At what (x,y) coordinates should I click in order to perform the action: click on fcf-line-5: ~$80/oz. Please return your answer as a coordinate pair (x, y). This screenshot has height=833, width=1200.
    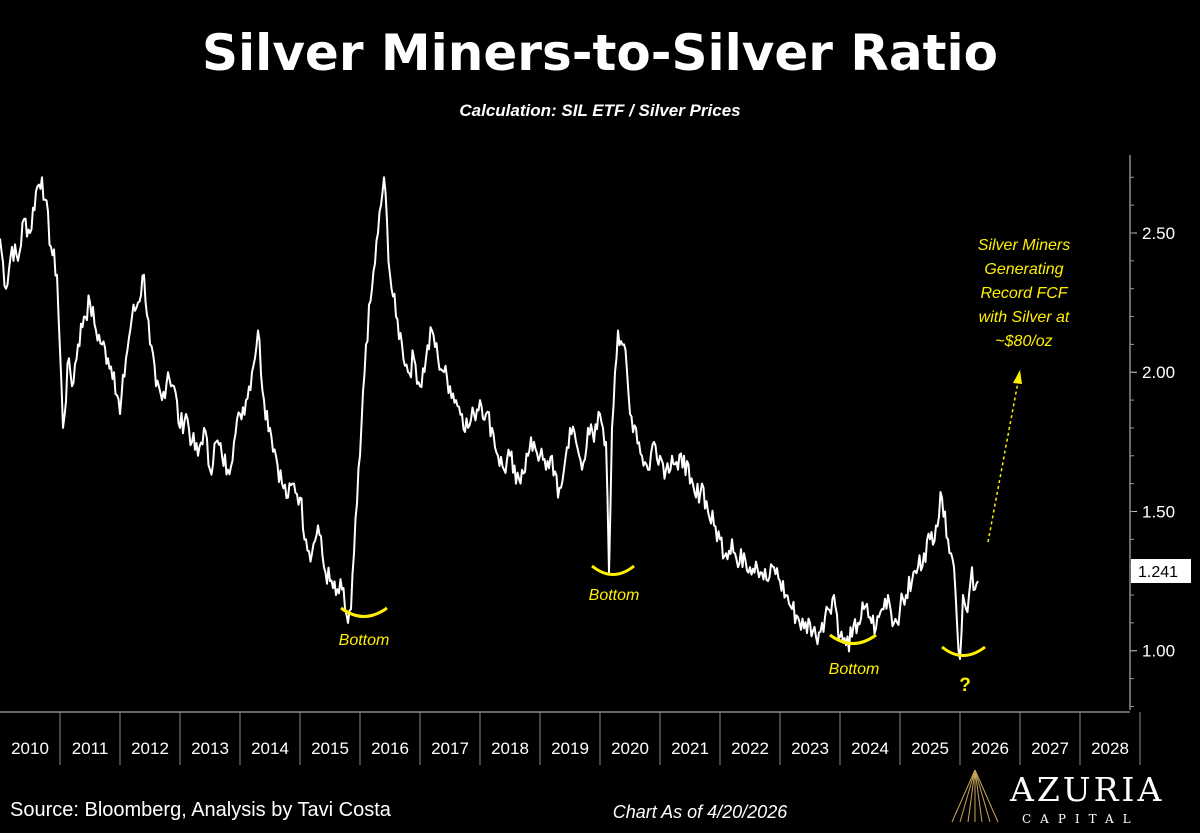
    Looking at the image, I should click on (1023, 341).